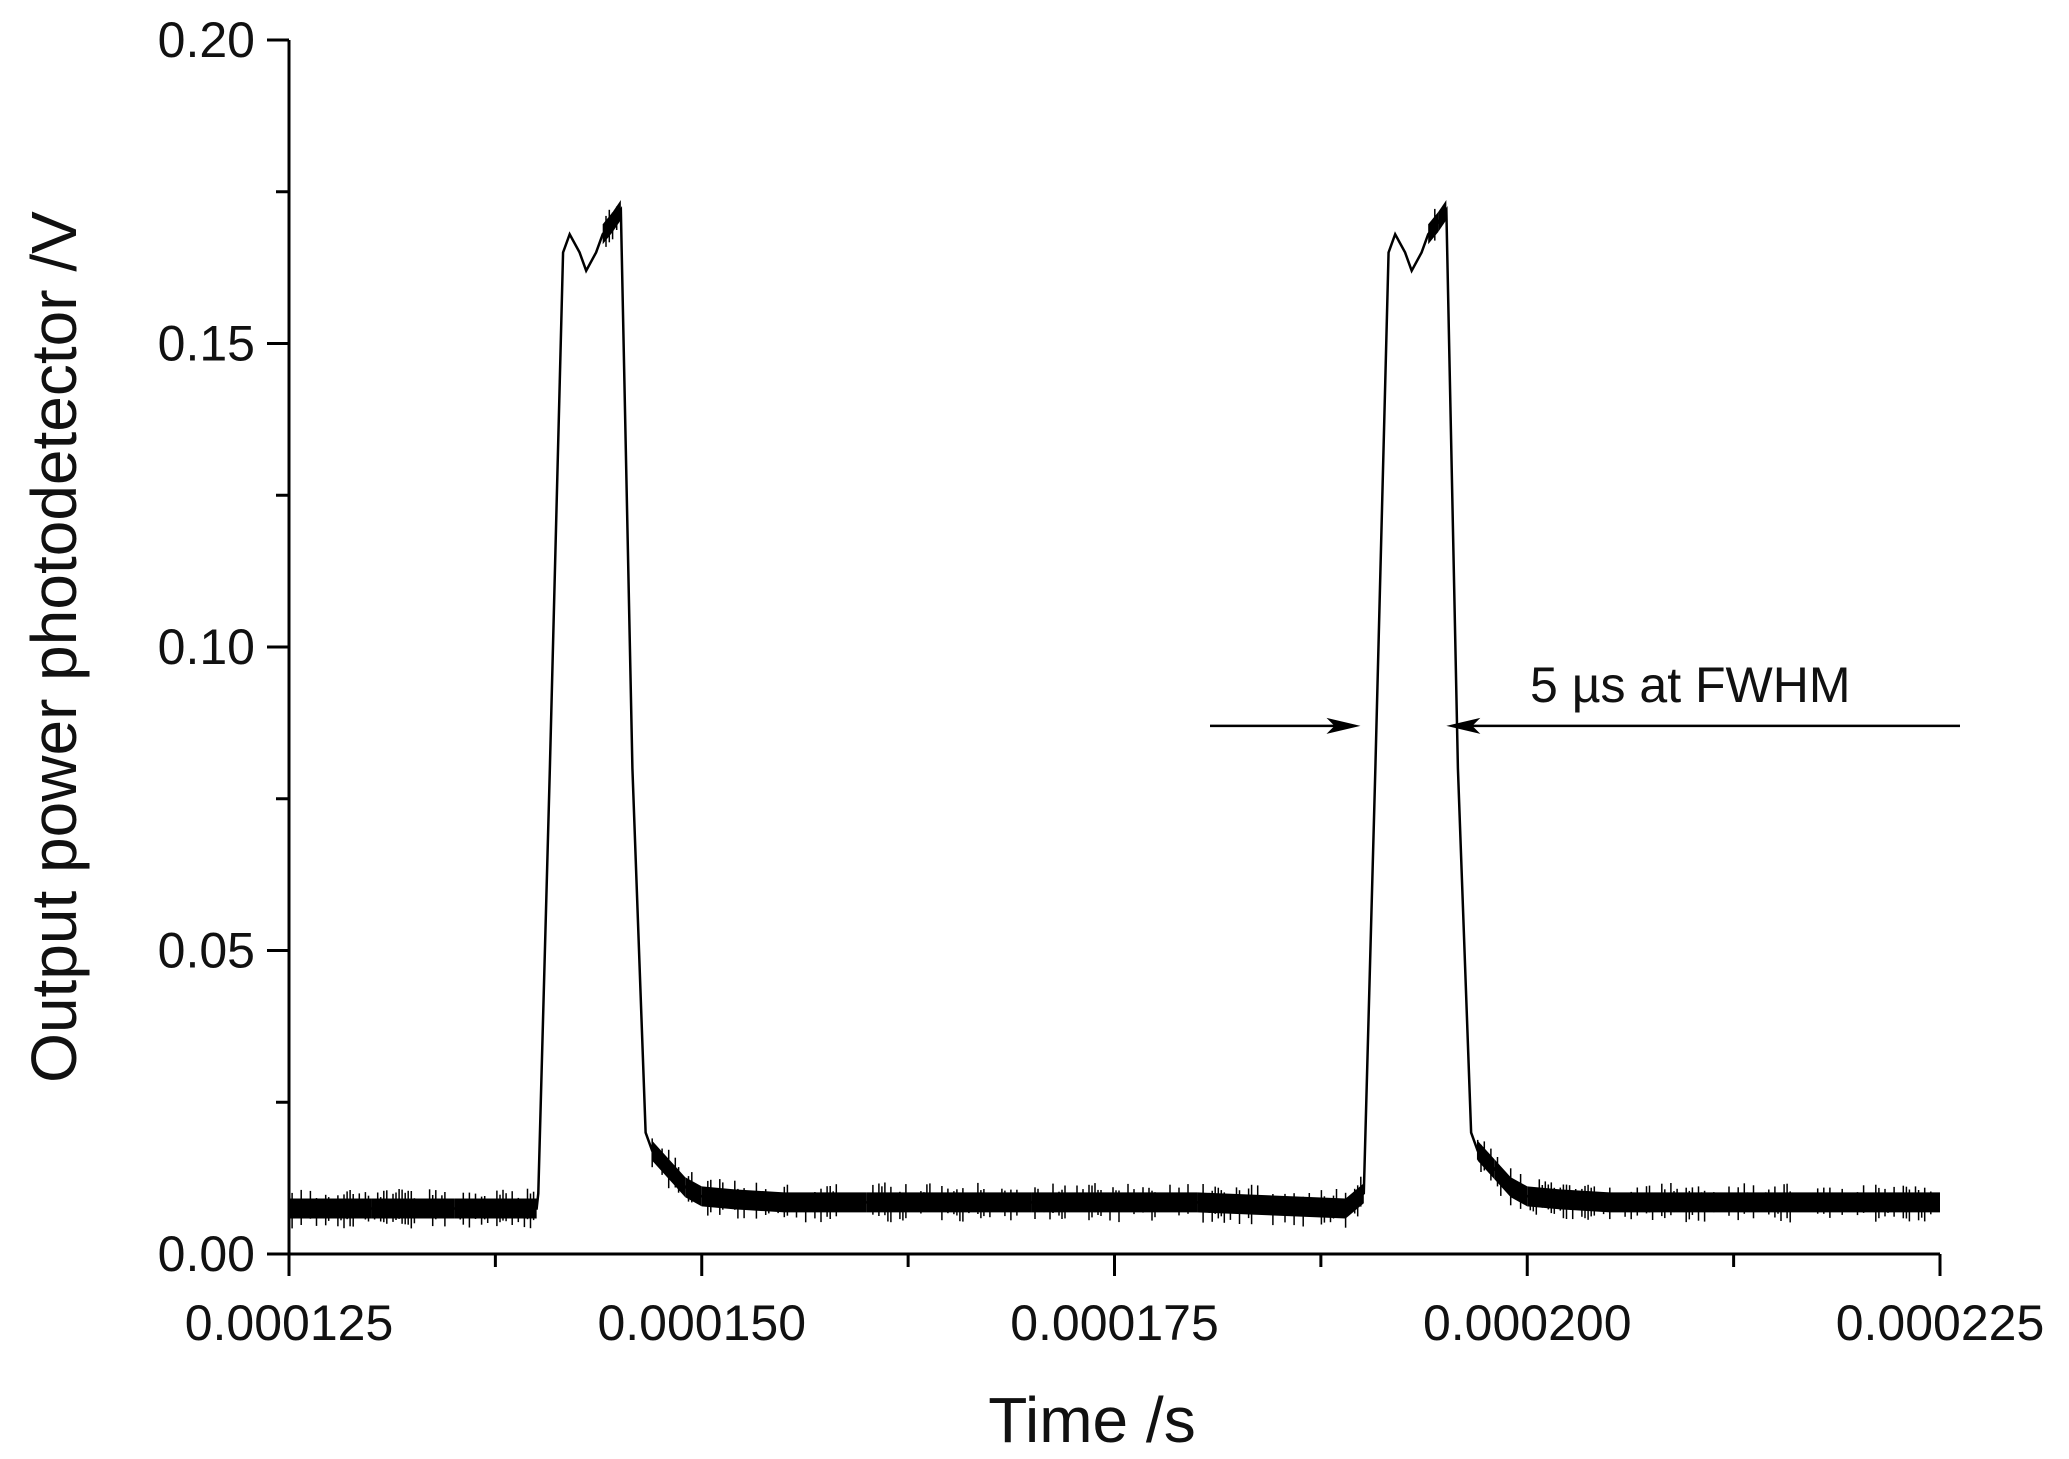 The width and height of the screenshot is (2069, 1459). What do you see at coordinates (206, 951) in the screenshot?
I see `y-tick-label: 0.05` at bounding box center [206, 951].